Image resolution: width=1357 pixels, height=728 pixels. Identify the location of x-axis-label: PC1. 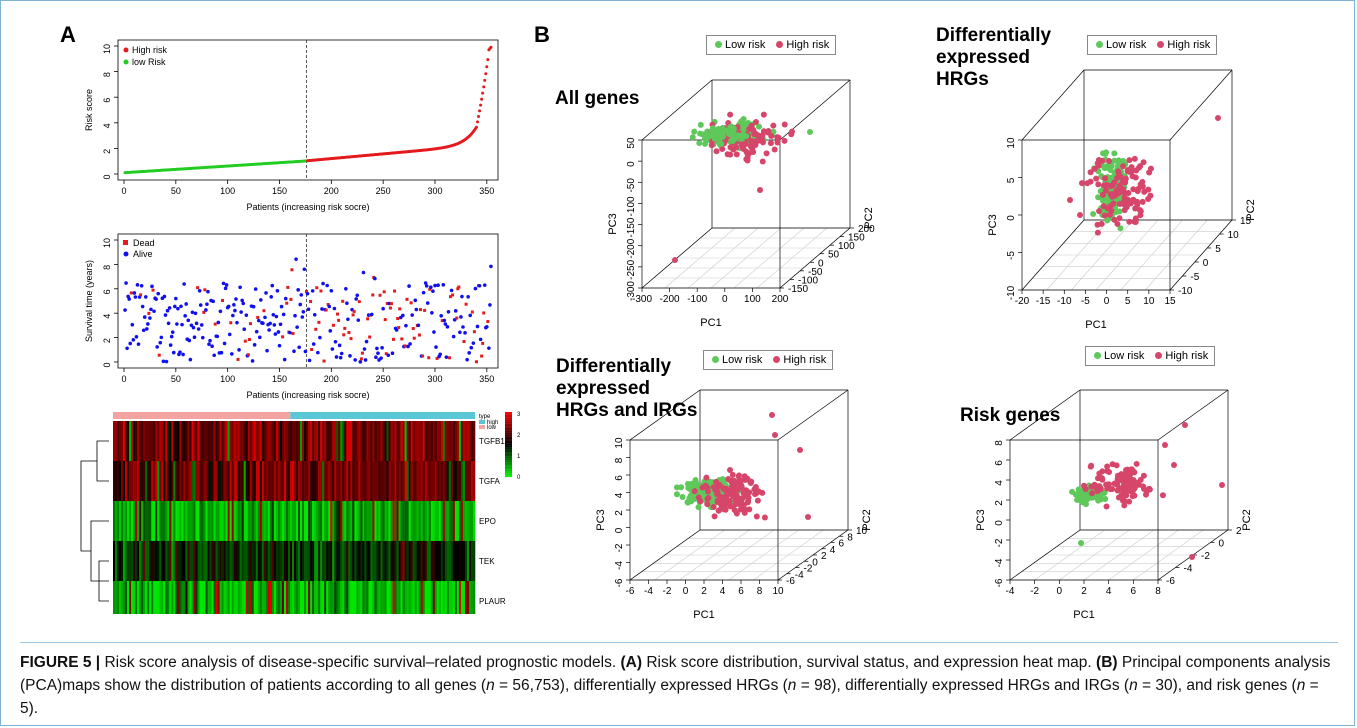
(703, 615).